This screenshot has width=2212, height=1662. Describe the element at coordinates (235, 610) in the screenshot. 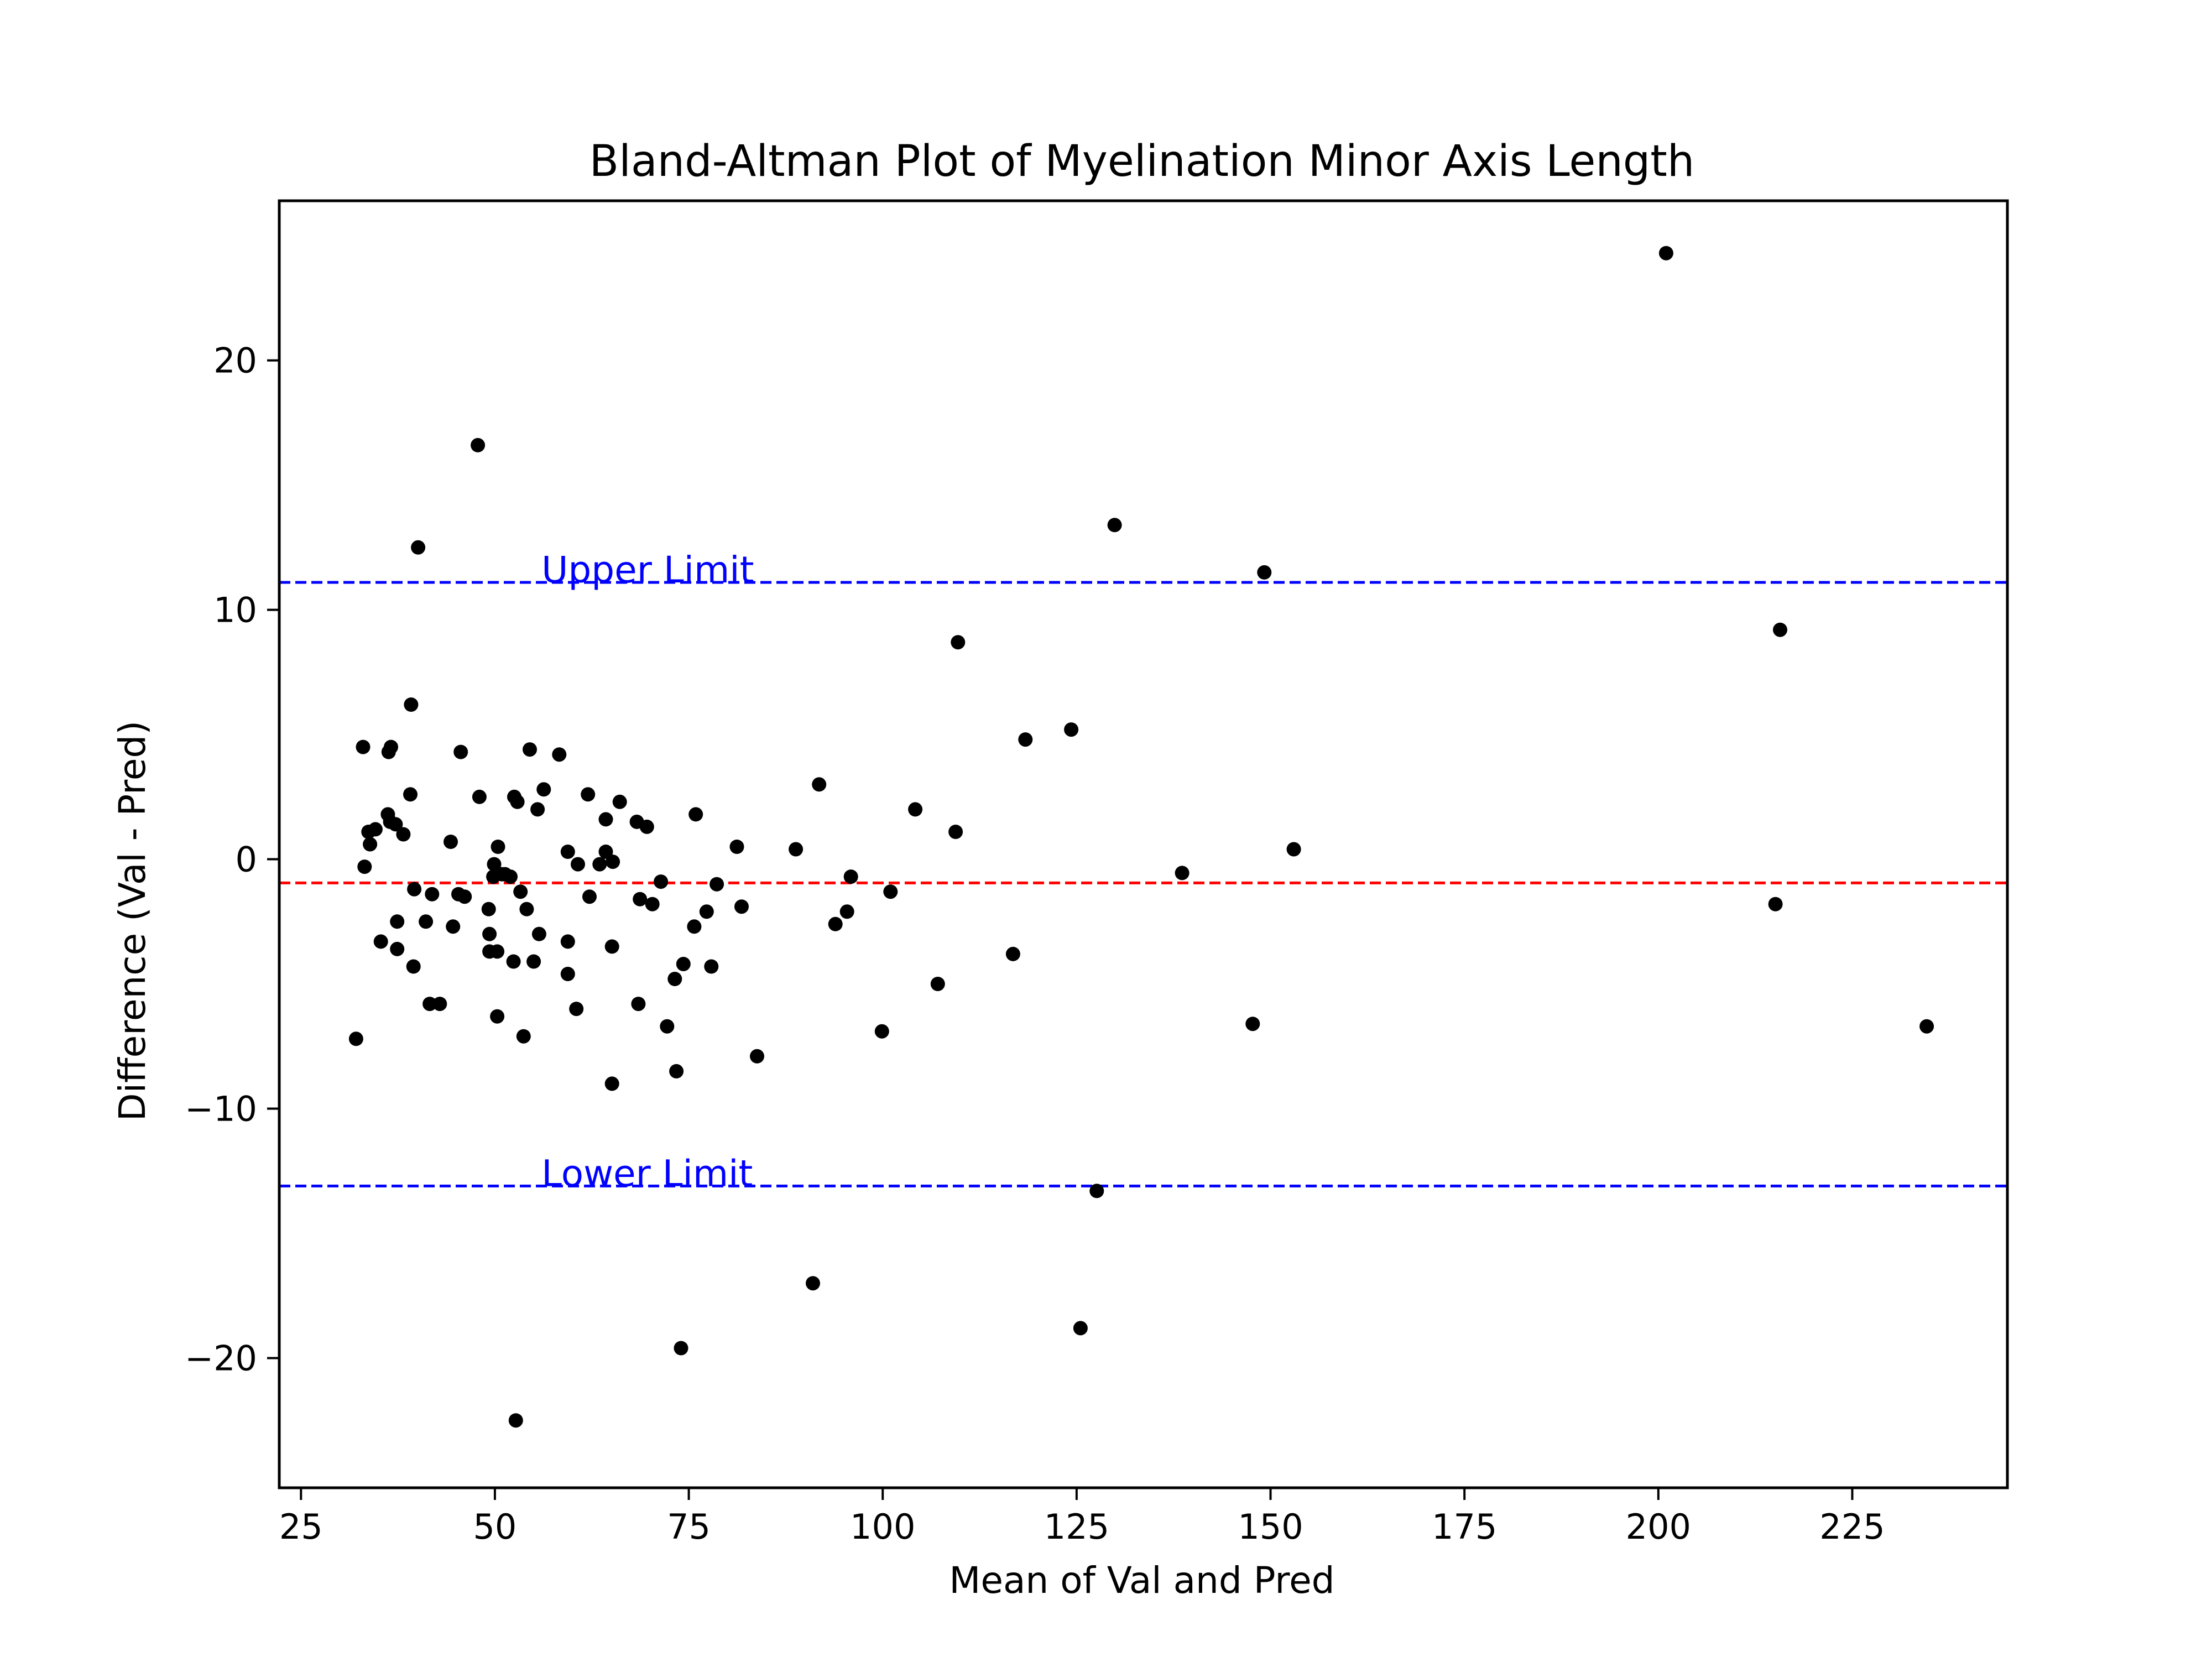

I see `y-tick-label: 10` at that location.